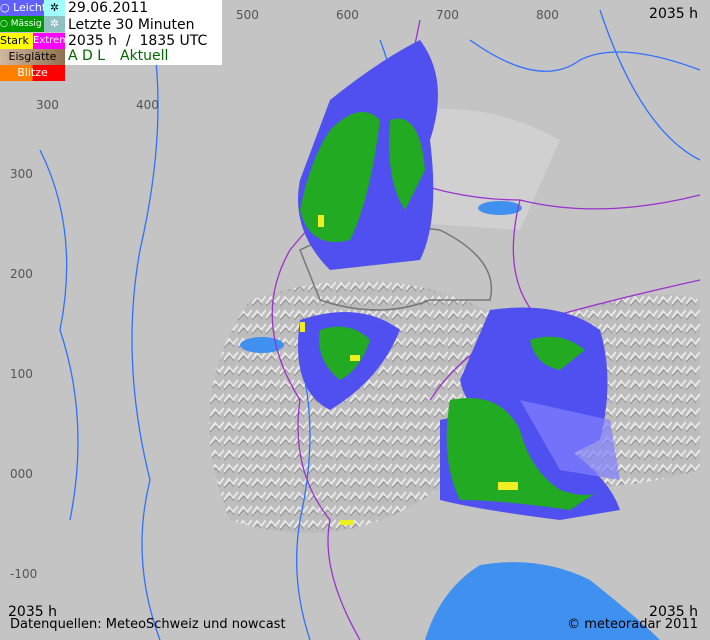 Image resolution: width=710 pixels, height=640 pixels. Describe the element at coordinates (21, 474) in the screenshot. I see `y-label-000: 000` at that location.